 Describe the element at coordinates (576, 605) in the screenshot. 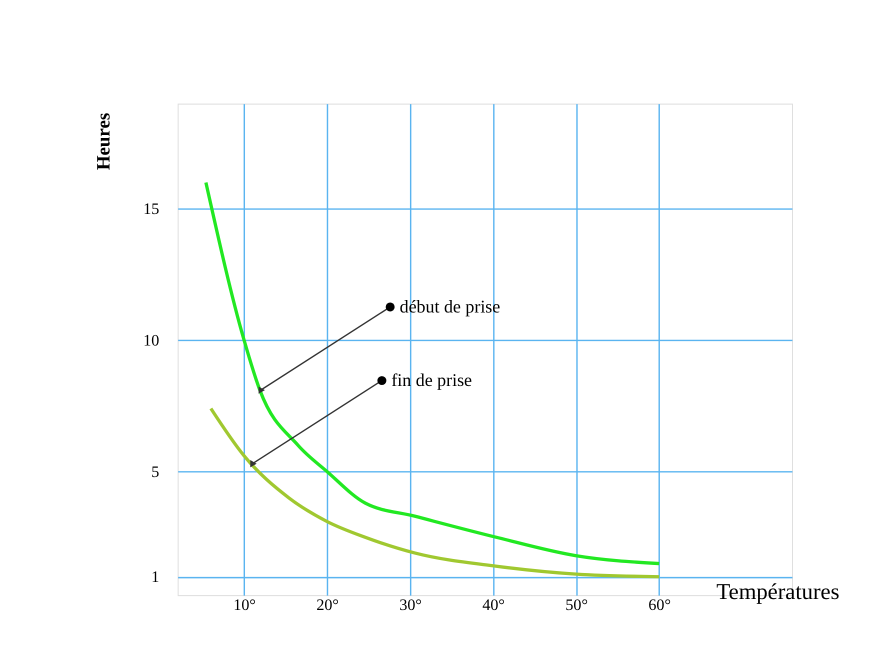

I see `x-tick-label: 50°` at that location.